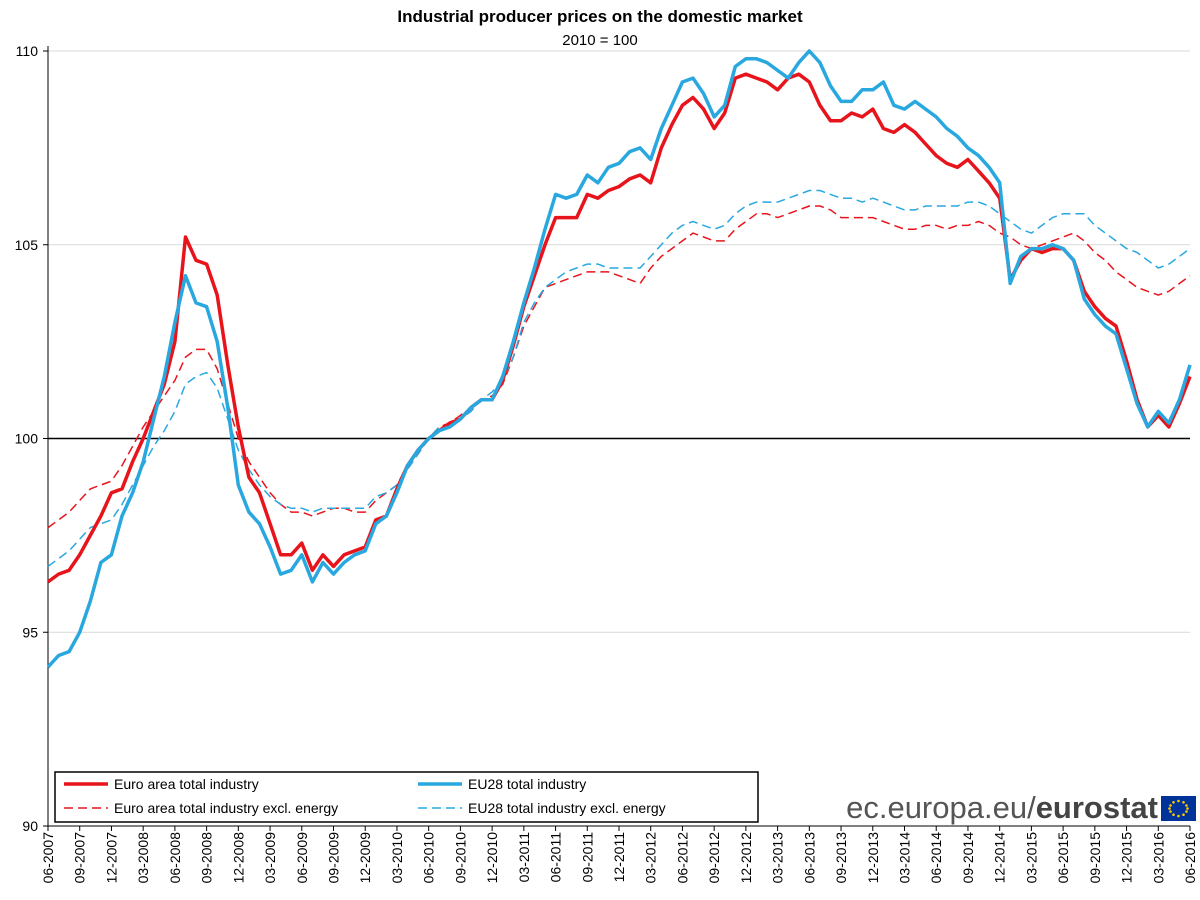 This screenshot has height=900, width=1200. What do you see at coordinates (619, 857) in the screenshot?
I see `x-tick-label: 12-2011` at bounding box center [619, 857].